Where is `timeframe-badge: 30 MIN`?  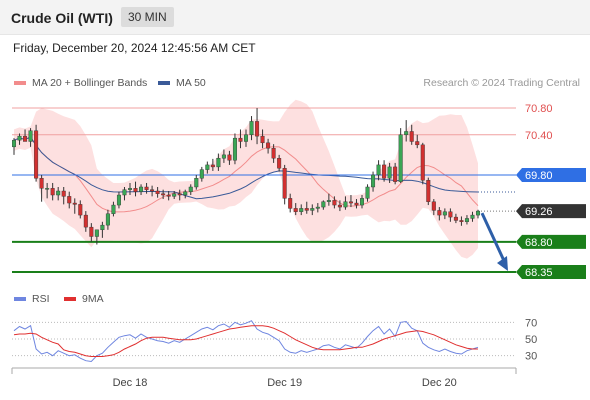 timeframe-badge: 30 MIN is located at coordinates (147, 17).